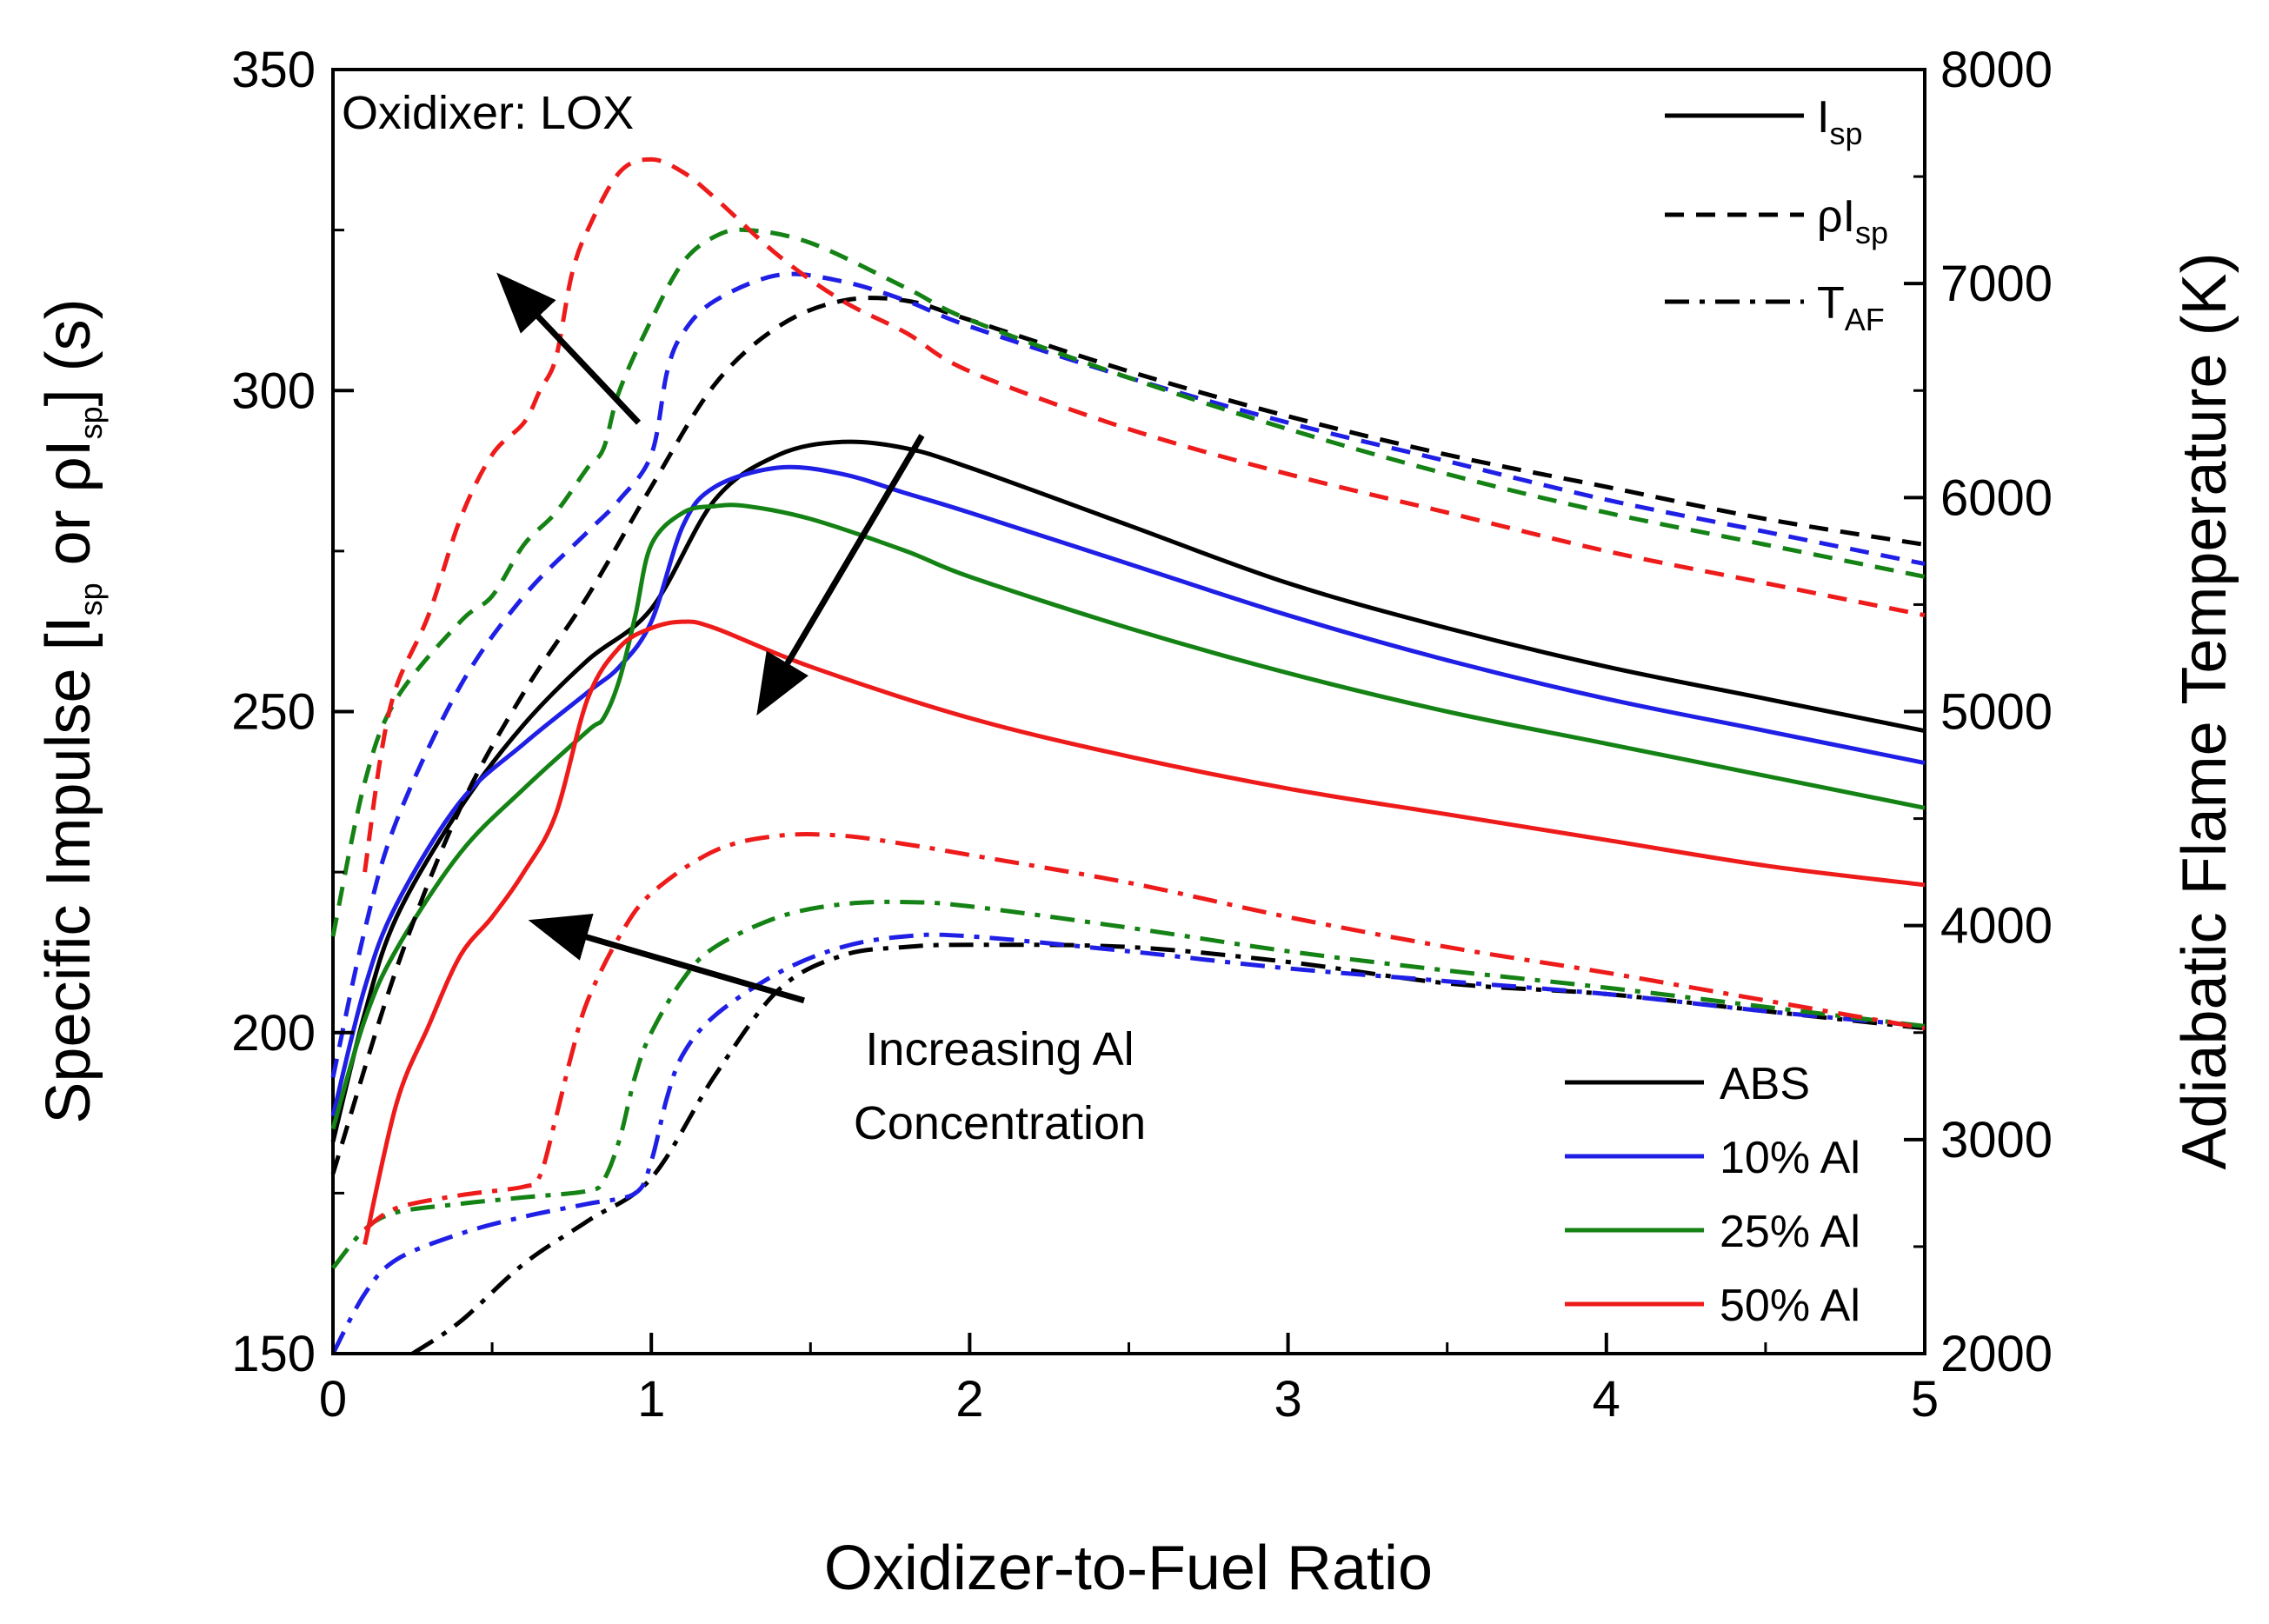 The width and height of the screenshot is (2269, 1624). I want to click on arrow-taf, so click(666, 958).